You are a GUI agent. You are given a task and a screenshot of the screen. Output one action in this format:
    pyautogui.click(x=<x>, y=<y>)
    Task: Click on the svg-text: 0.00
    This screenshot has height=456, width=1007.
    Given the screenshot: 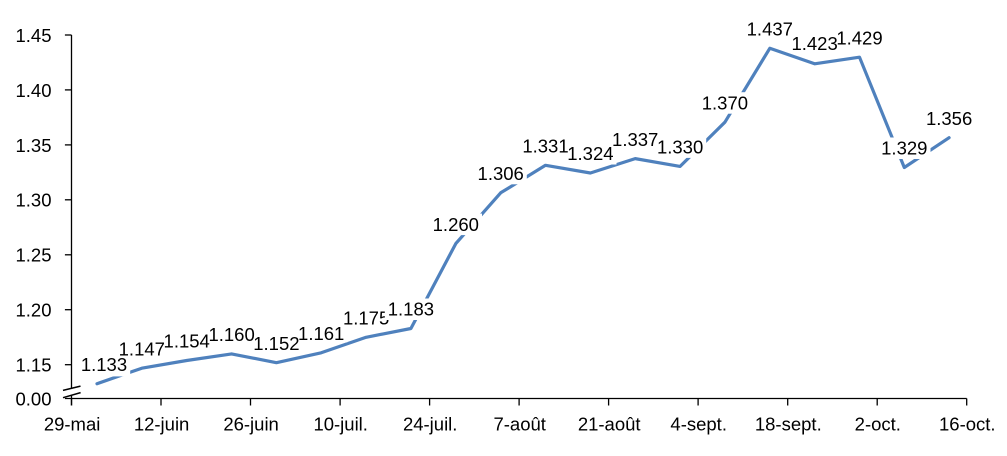 What is the action you would take?
    pyautogui.click(x=33, y=398)
    